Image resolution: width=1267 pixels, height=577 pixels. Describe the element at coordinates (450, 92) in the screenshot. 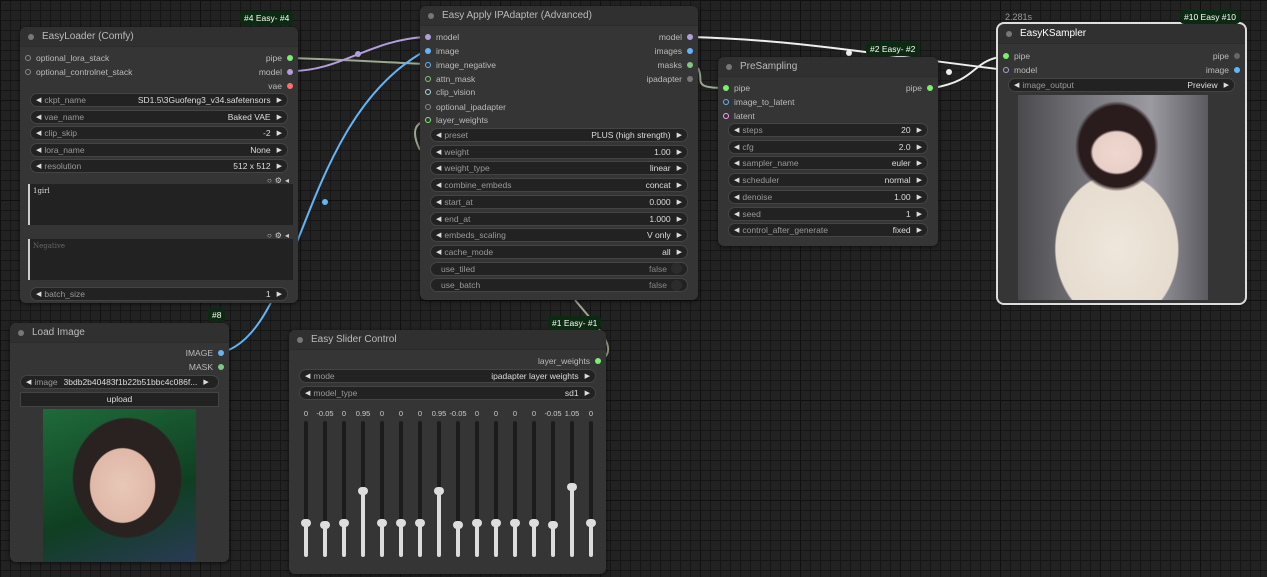

I see `input-clip-vision: clip_vision` at that location.